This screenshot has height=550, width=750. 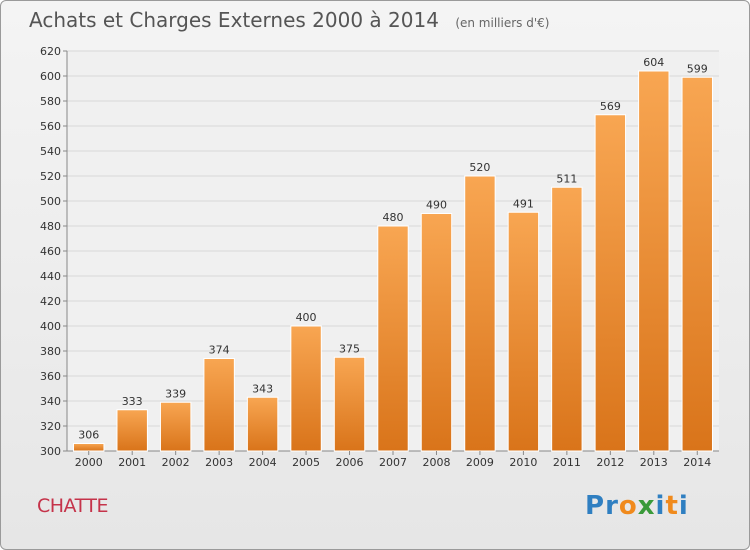 I want to click on y-tick-label: 520, so click(x=50, y=176).